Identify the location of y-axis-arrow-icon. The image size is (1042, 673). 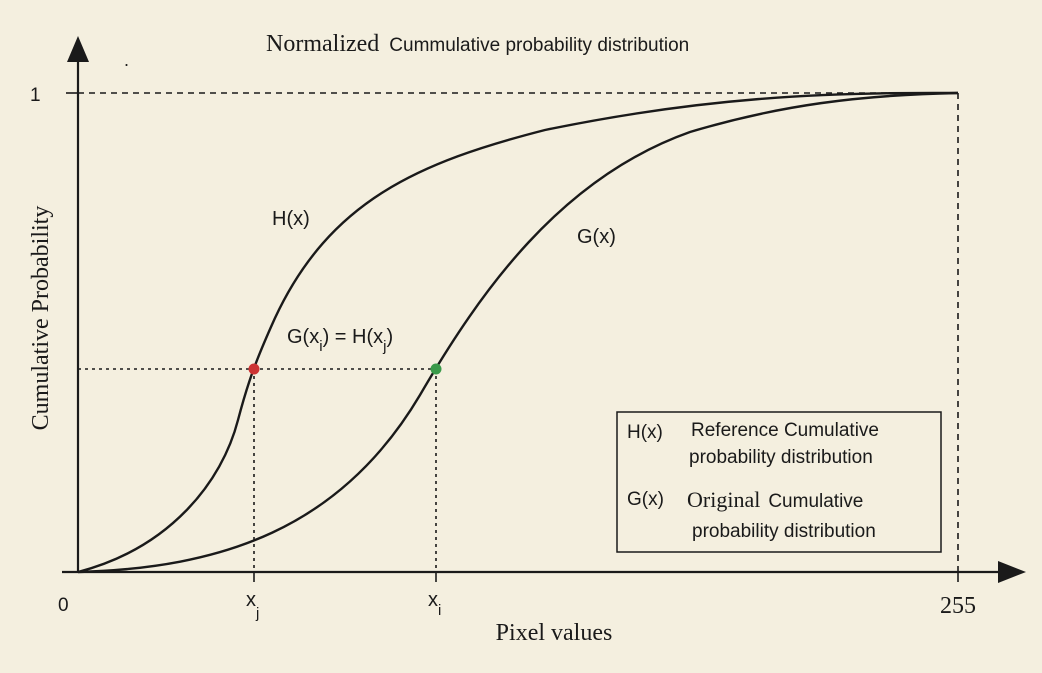
(78, 49).